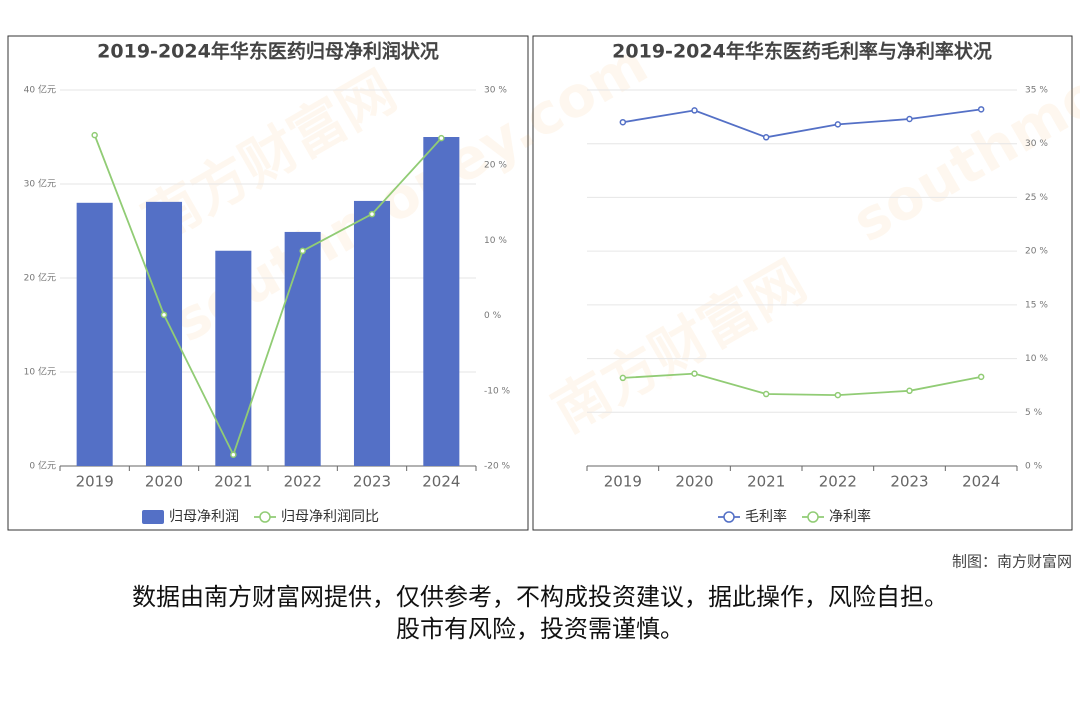 The width and height of the screenshot is (1080, 720). Describe the element at coordinates (1036, 198) in the screenshot. I see `y2-tick-label: 25 %` at that location.